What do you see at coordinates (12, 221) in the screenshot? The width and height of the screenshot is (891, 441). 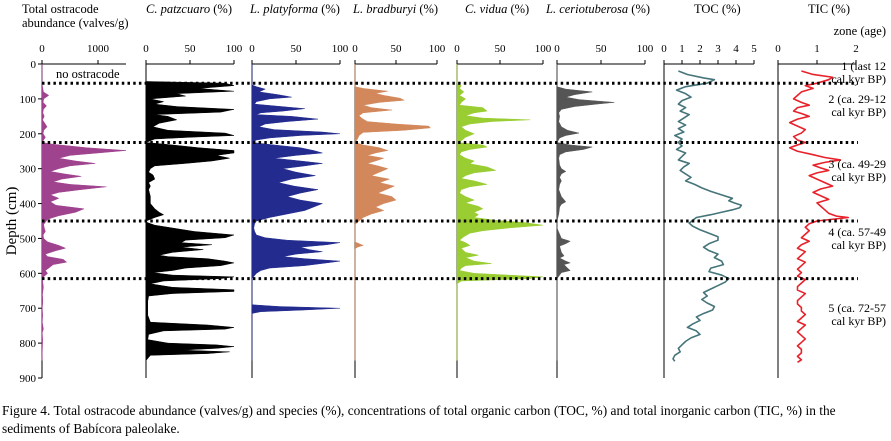 I see `depth-axis-label: Depth (cm)` at bounding box center [12, 221].